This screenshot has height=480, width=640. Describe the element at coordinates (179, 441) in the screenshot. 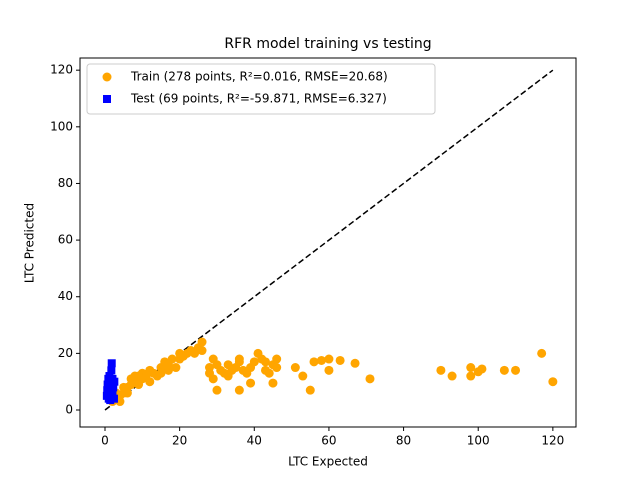

I see `x-tick-label: 20` at that location.